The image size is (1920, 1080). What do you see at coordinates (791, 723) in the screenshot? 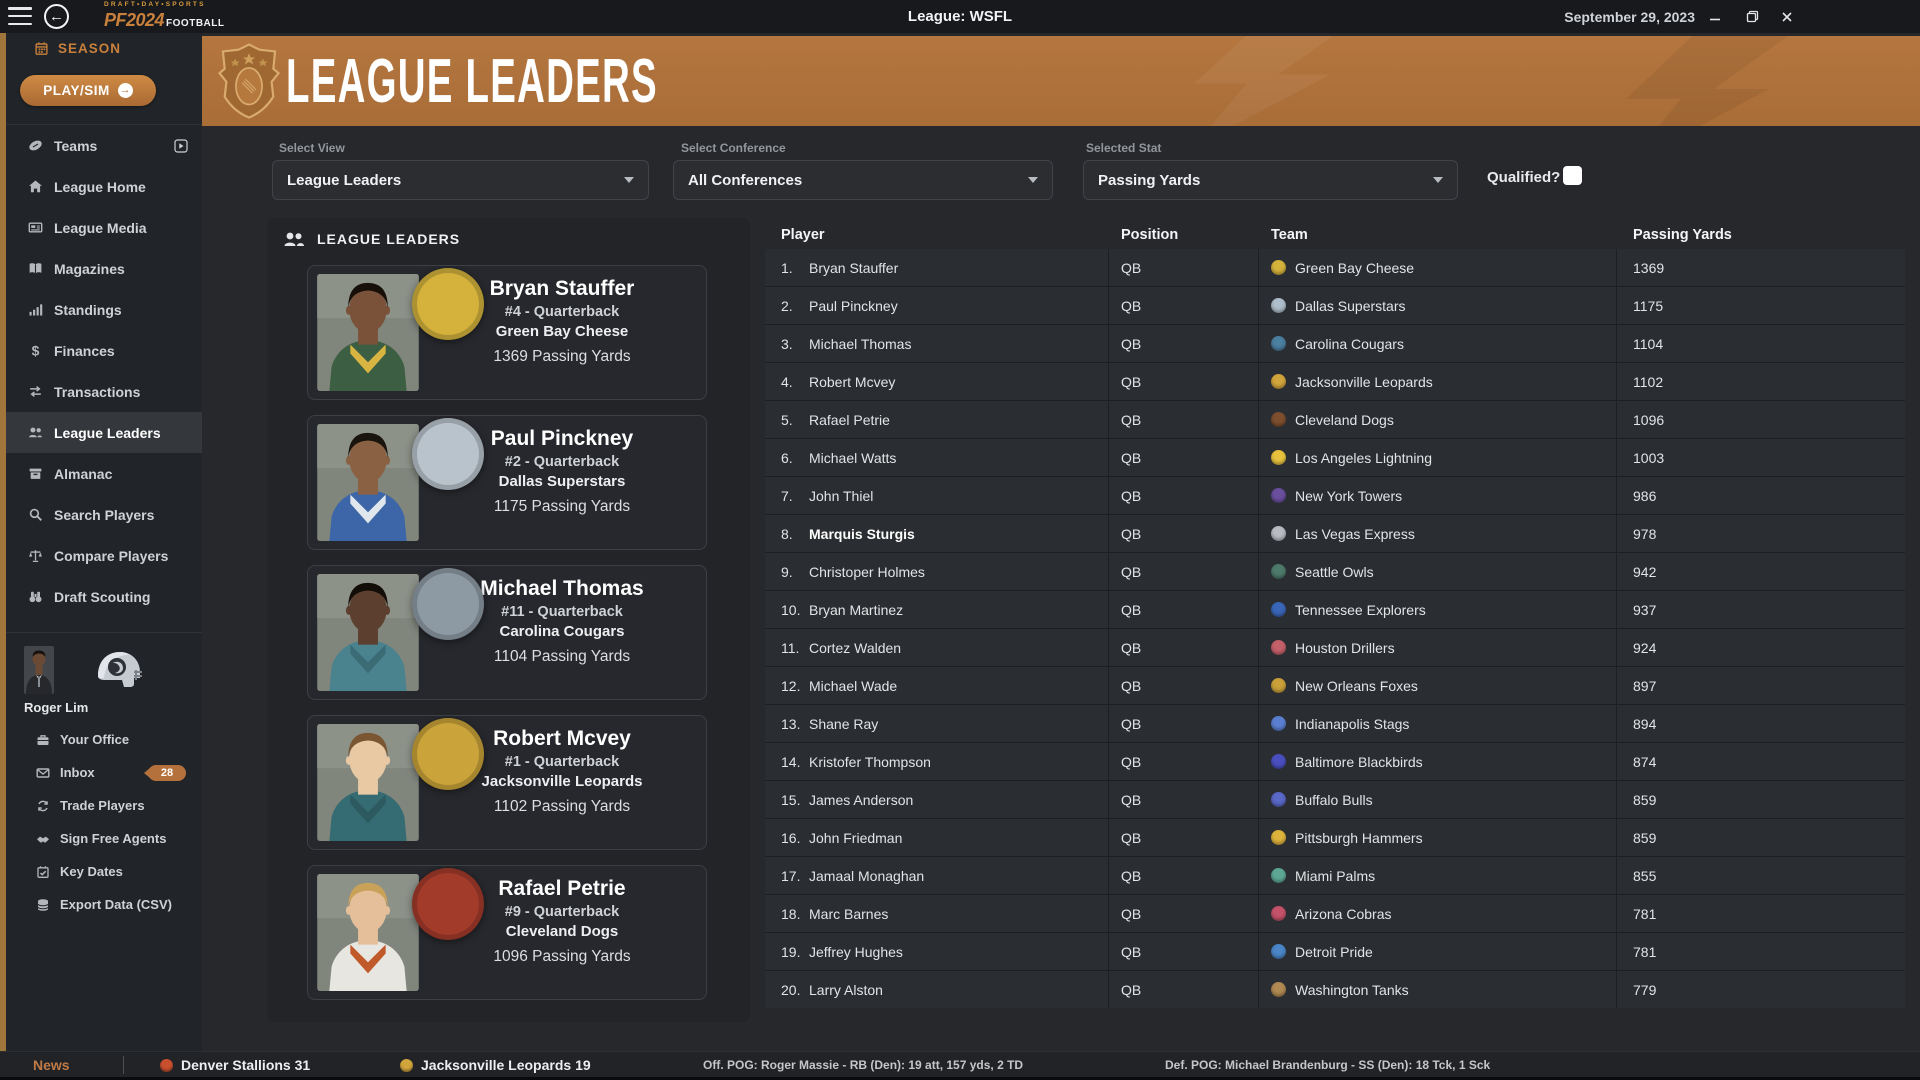
I see `player-rank: 13.` at bounding box center [791, 723].